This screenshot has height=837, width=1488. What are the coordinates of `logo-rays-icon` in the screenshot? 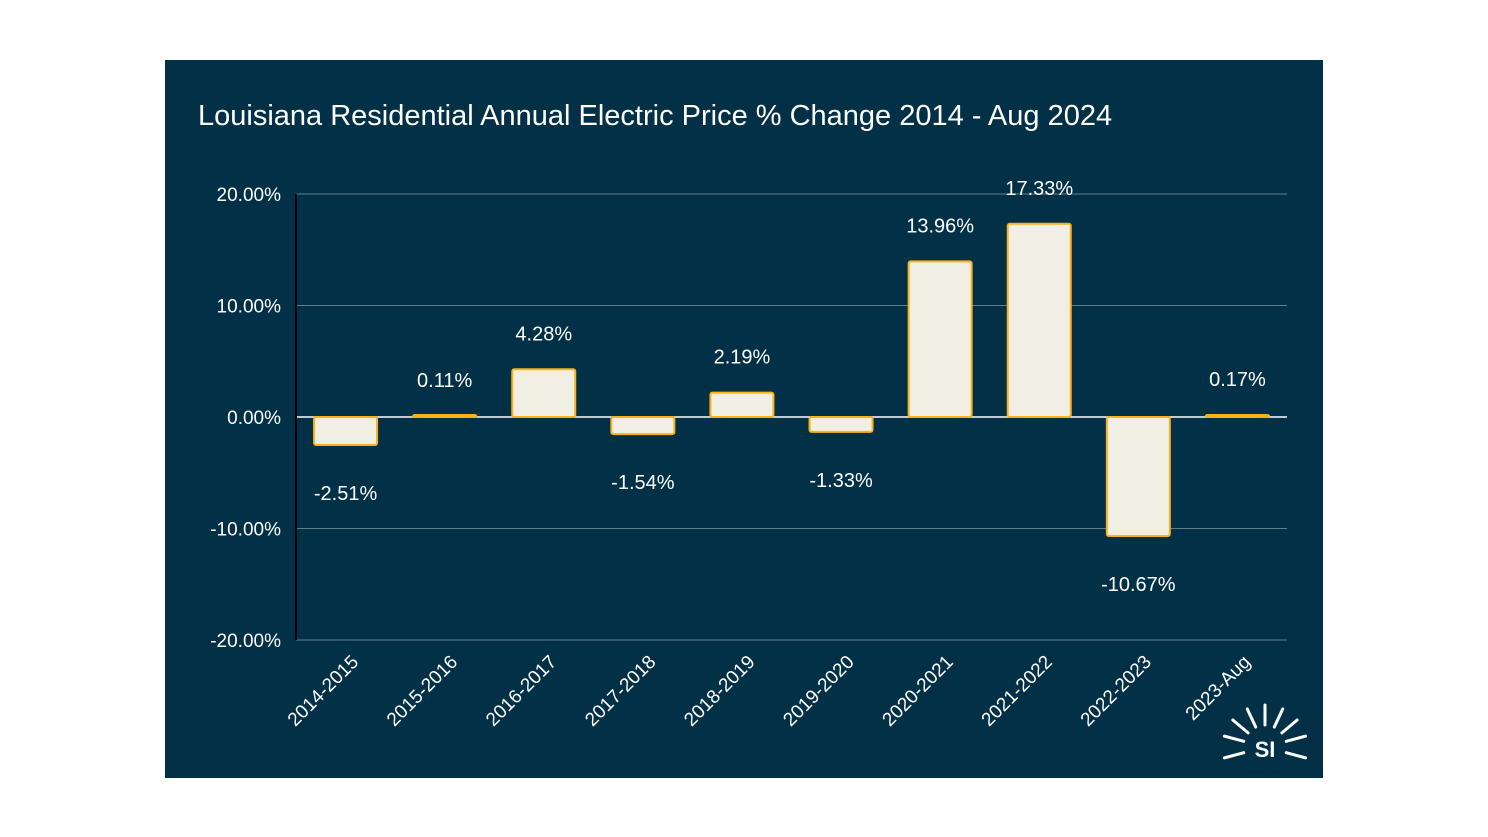 It's located at (1265, 731).